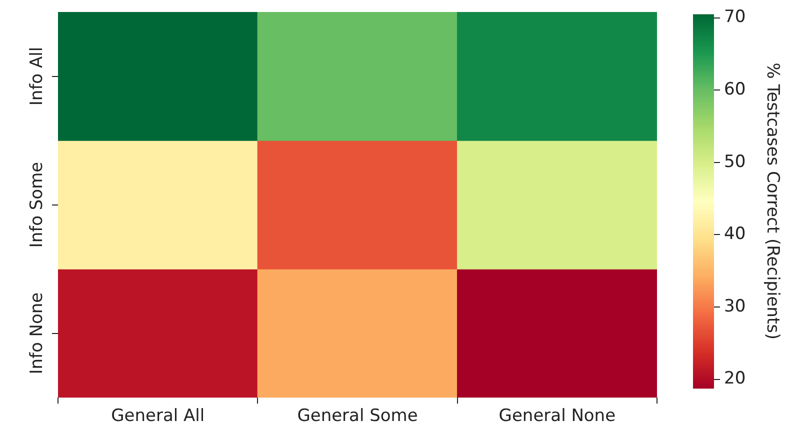 This screenshot has height=430, width=790. I want to click on x-tick-label: General All, so click(158, 416).